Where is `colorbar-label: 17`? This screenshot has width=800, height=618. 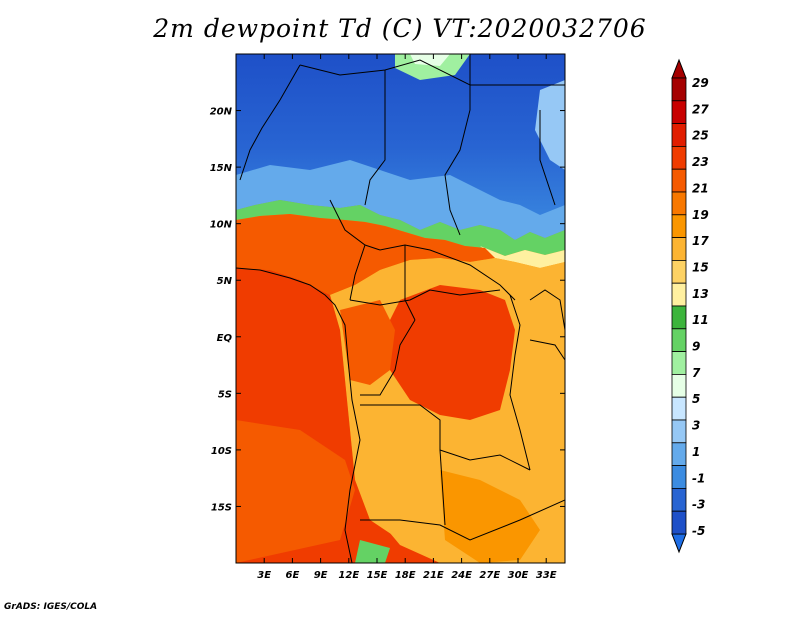
colorbar-label: 17 is located at coordinates (700, 241).